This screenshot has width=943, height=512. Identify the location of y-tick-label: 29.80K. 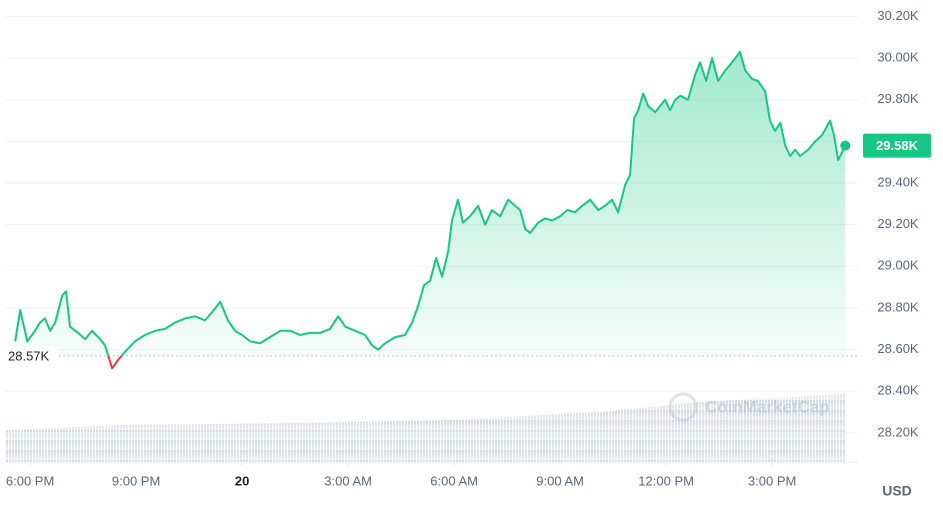
(898, 98).